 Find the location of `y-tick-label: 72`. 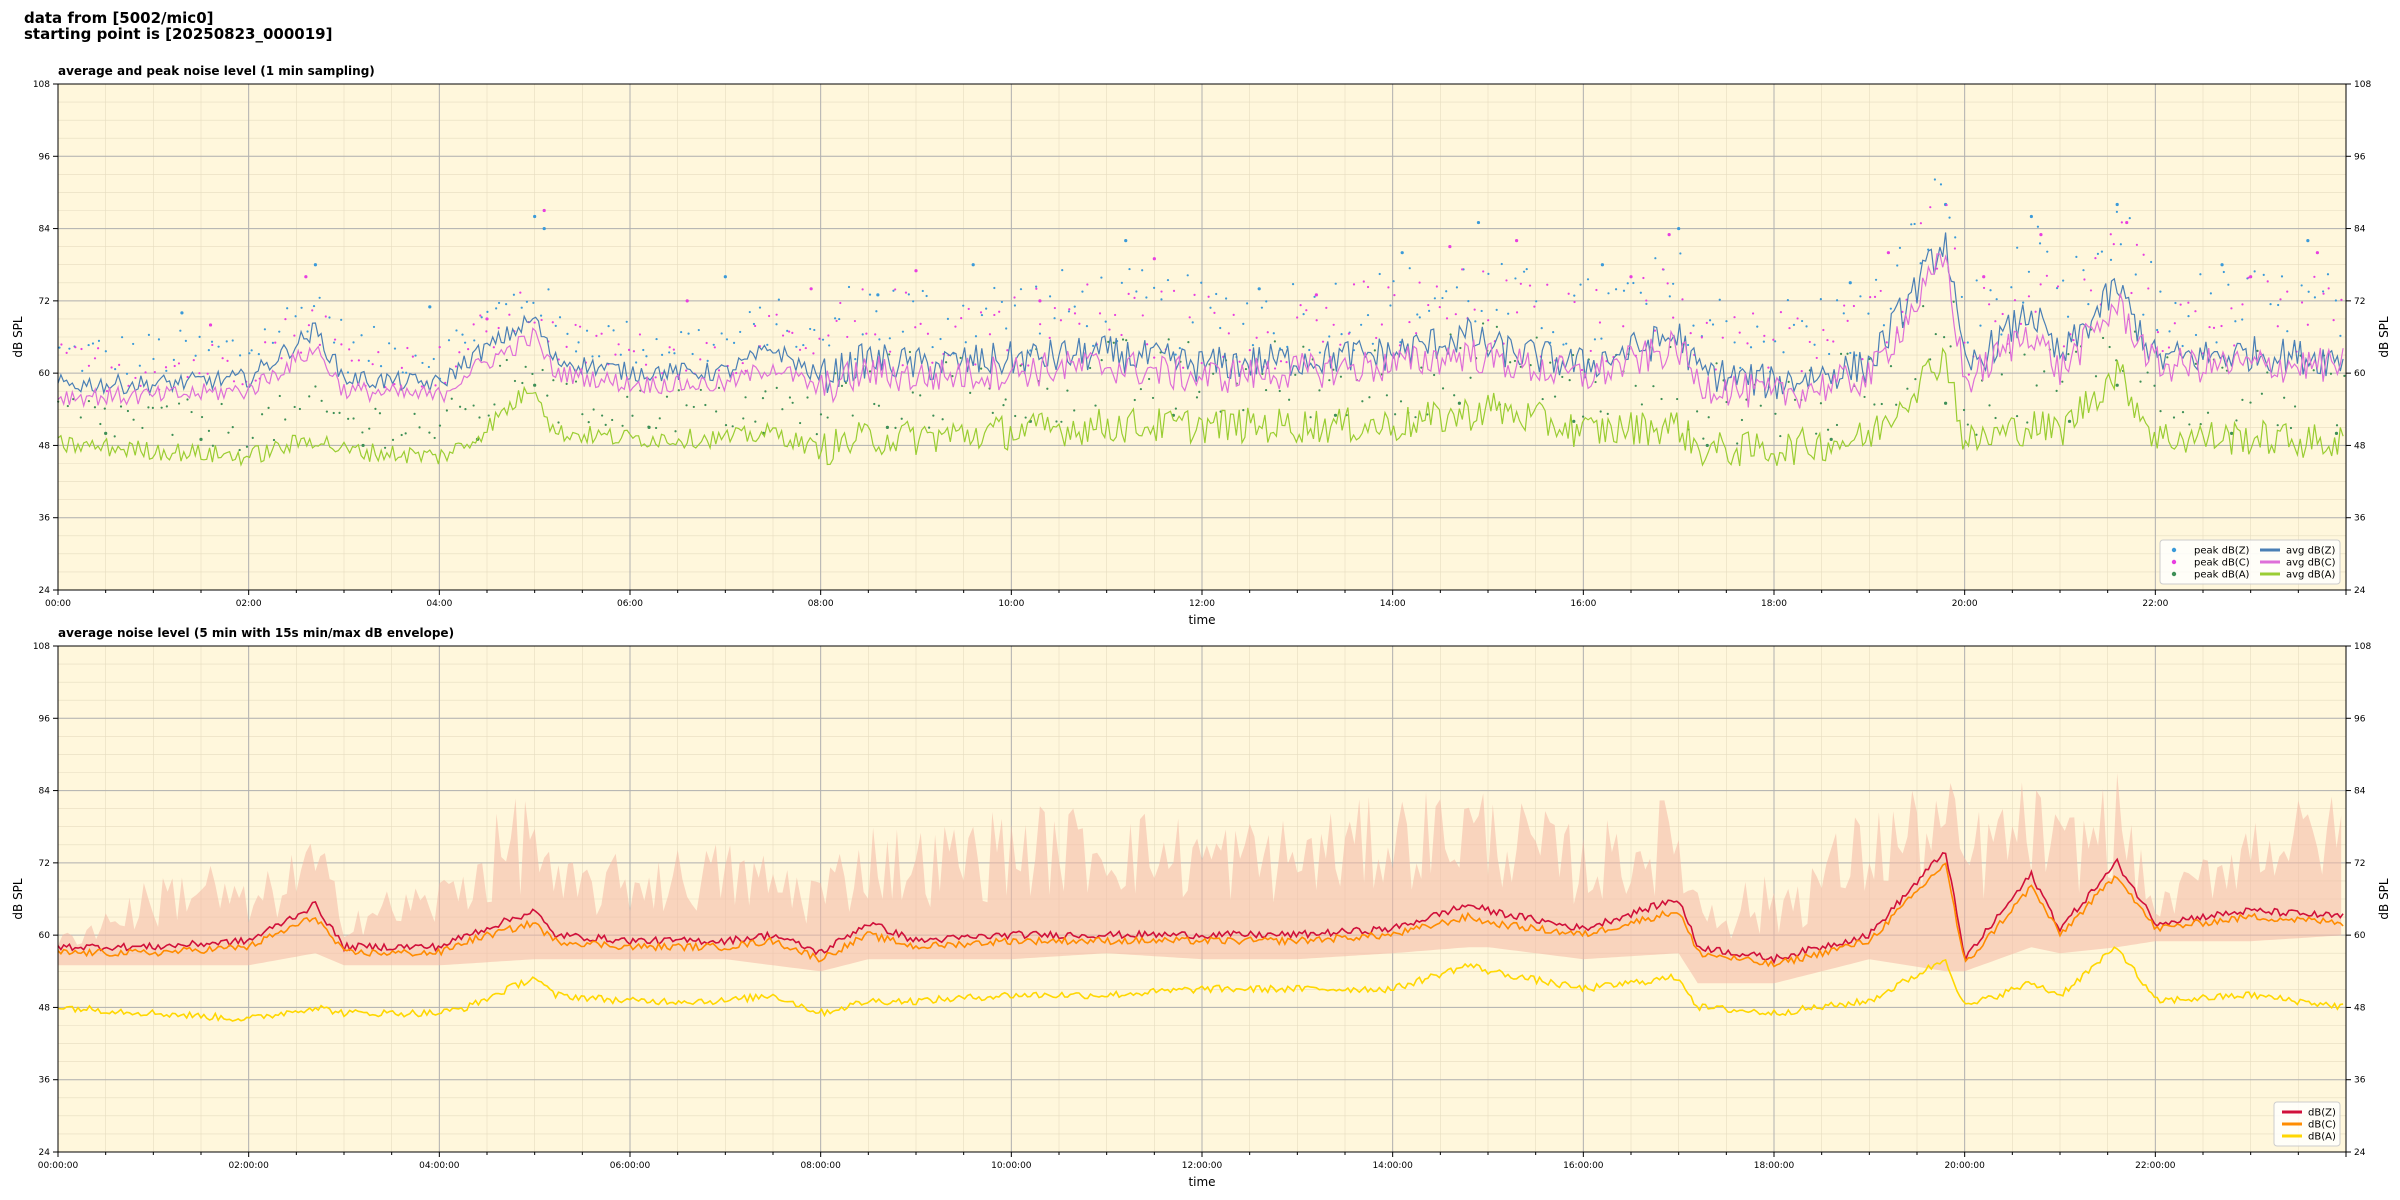

y-tick-label: 72 is located at coordinates (44, 864).